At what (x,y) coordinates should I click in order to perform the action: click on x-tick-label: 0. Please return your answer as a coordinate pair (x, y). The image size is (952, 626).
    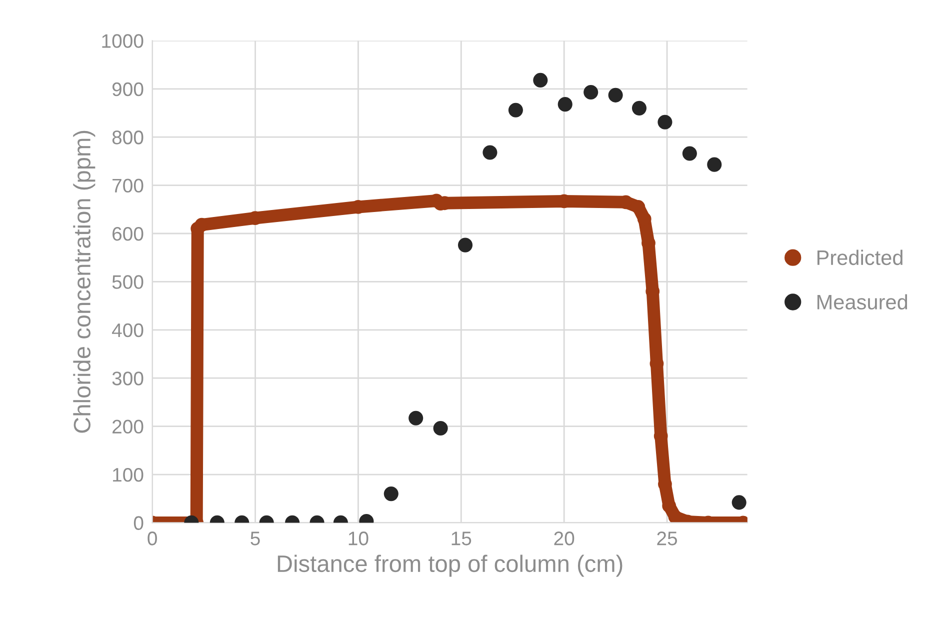
    Looking at the image, I should click on (152, 539).